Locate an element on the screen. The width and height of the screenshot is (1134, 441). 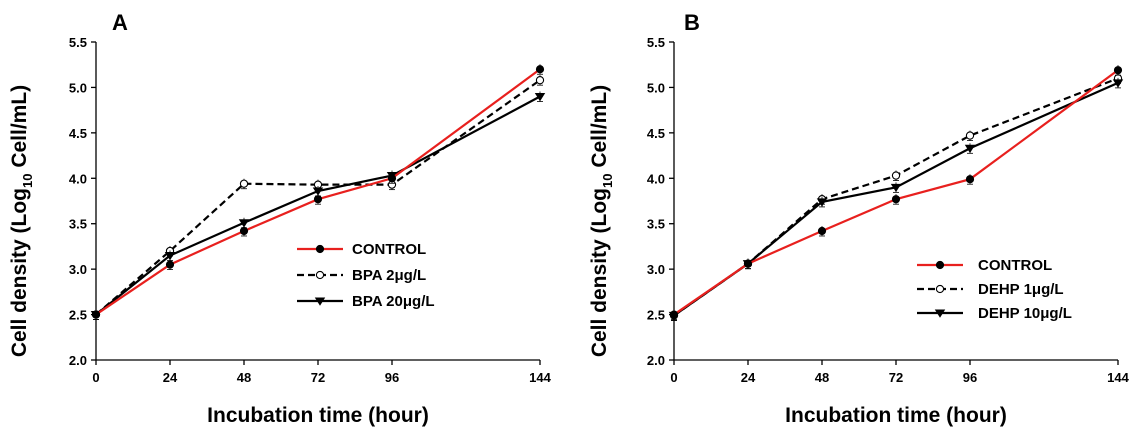
legend-label: BPA 2μg/L is located at coordinates (389, 275).